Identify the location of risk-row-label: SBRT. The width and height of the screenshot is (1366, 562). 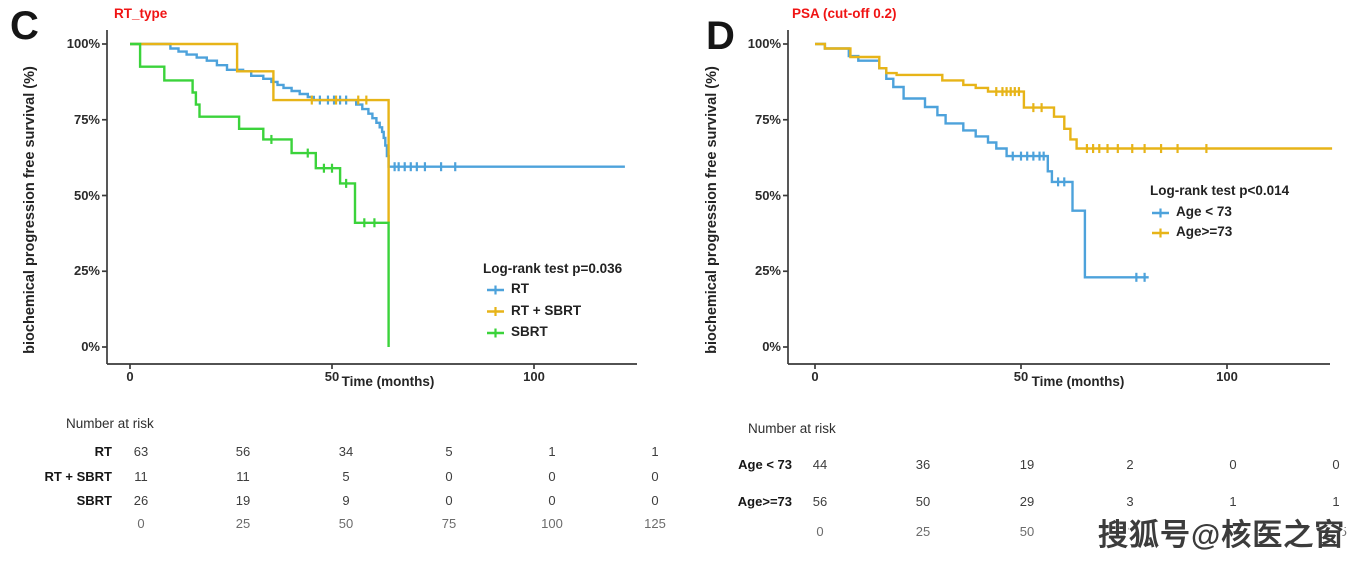
(94, 500).